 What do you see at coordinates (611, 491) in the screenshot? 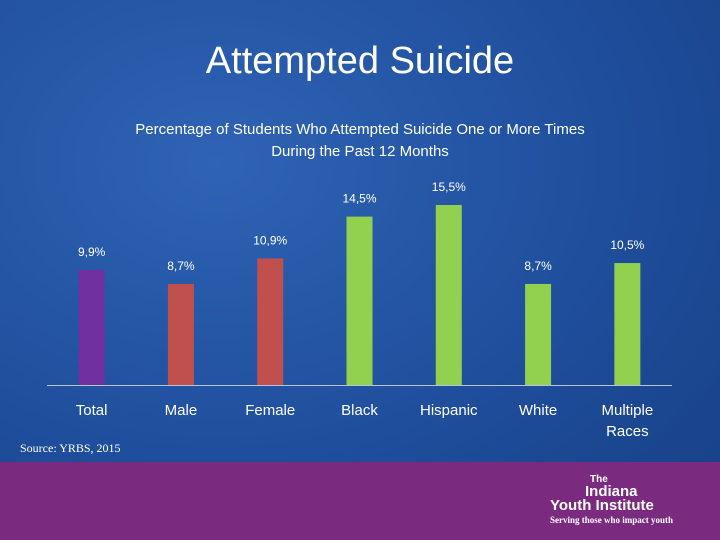
I see `logo-text: Indiana` at bounding box center [611, 491].